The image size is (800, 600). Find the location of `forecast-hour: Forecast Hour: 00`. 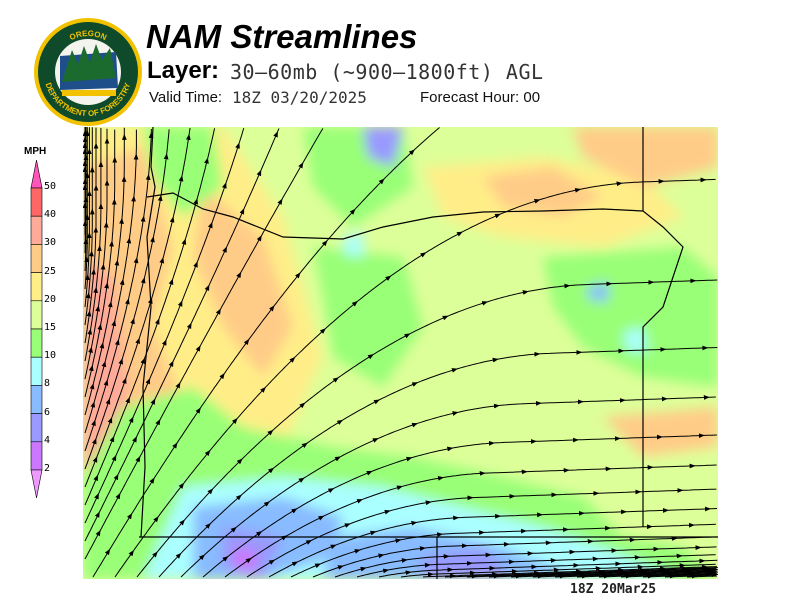

forecast-hour: Forecast Hour: 00 is located at coordinates (480, 97).